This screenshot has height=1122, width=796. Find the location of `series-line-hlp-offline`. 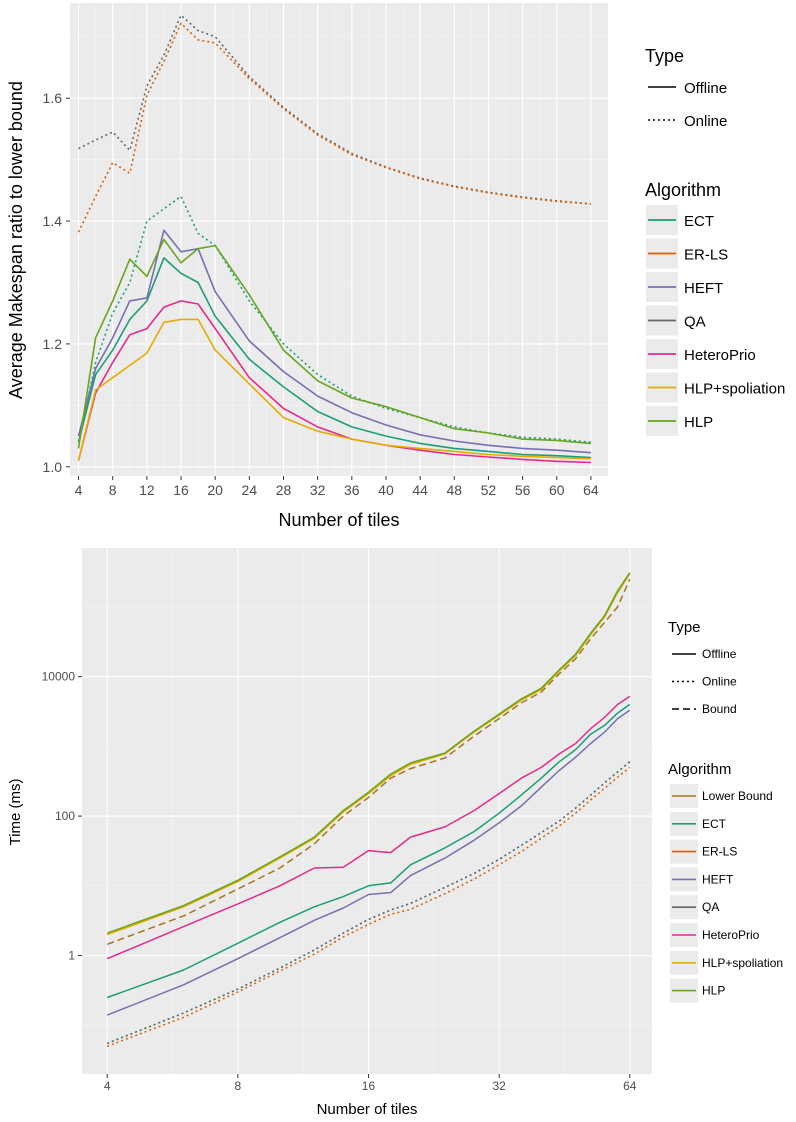

series-line-hlp-offline is located at coordinates (334, 343).